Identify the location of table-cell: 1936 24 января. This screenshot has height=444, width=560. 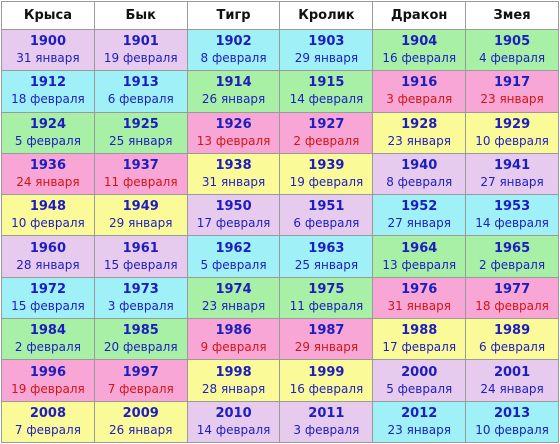
(48, 174).